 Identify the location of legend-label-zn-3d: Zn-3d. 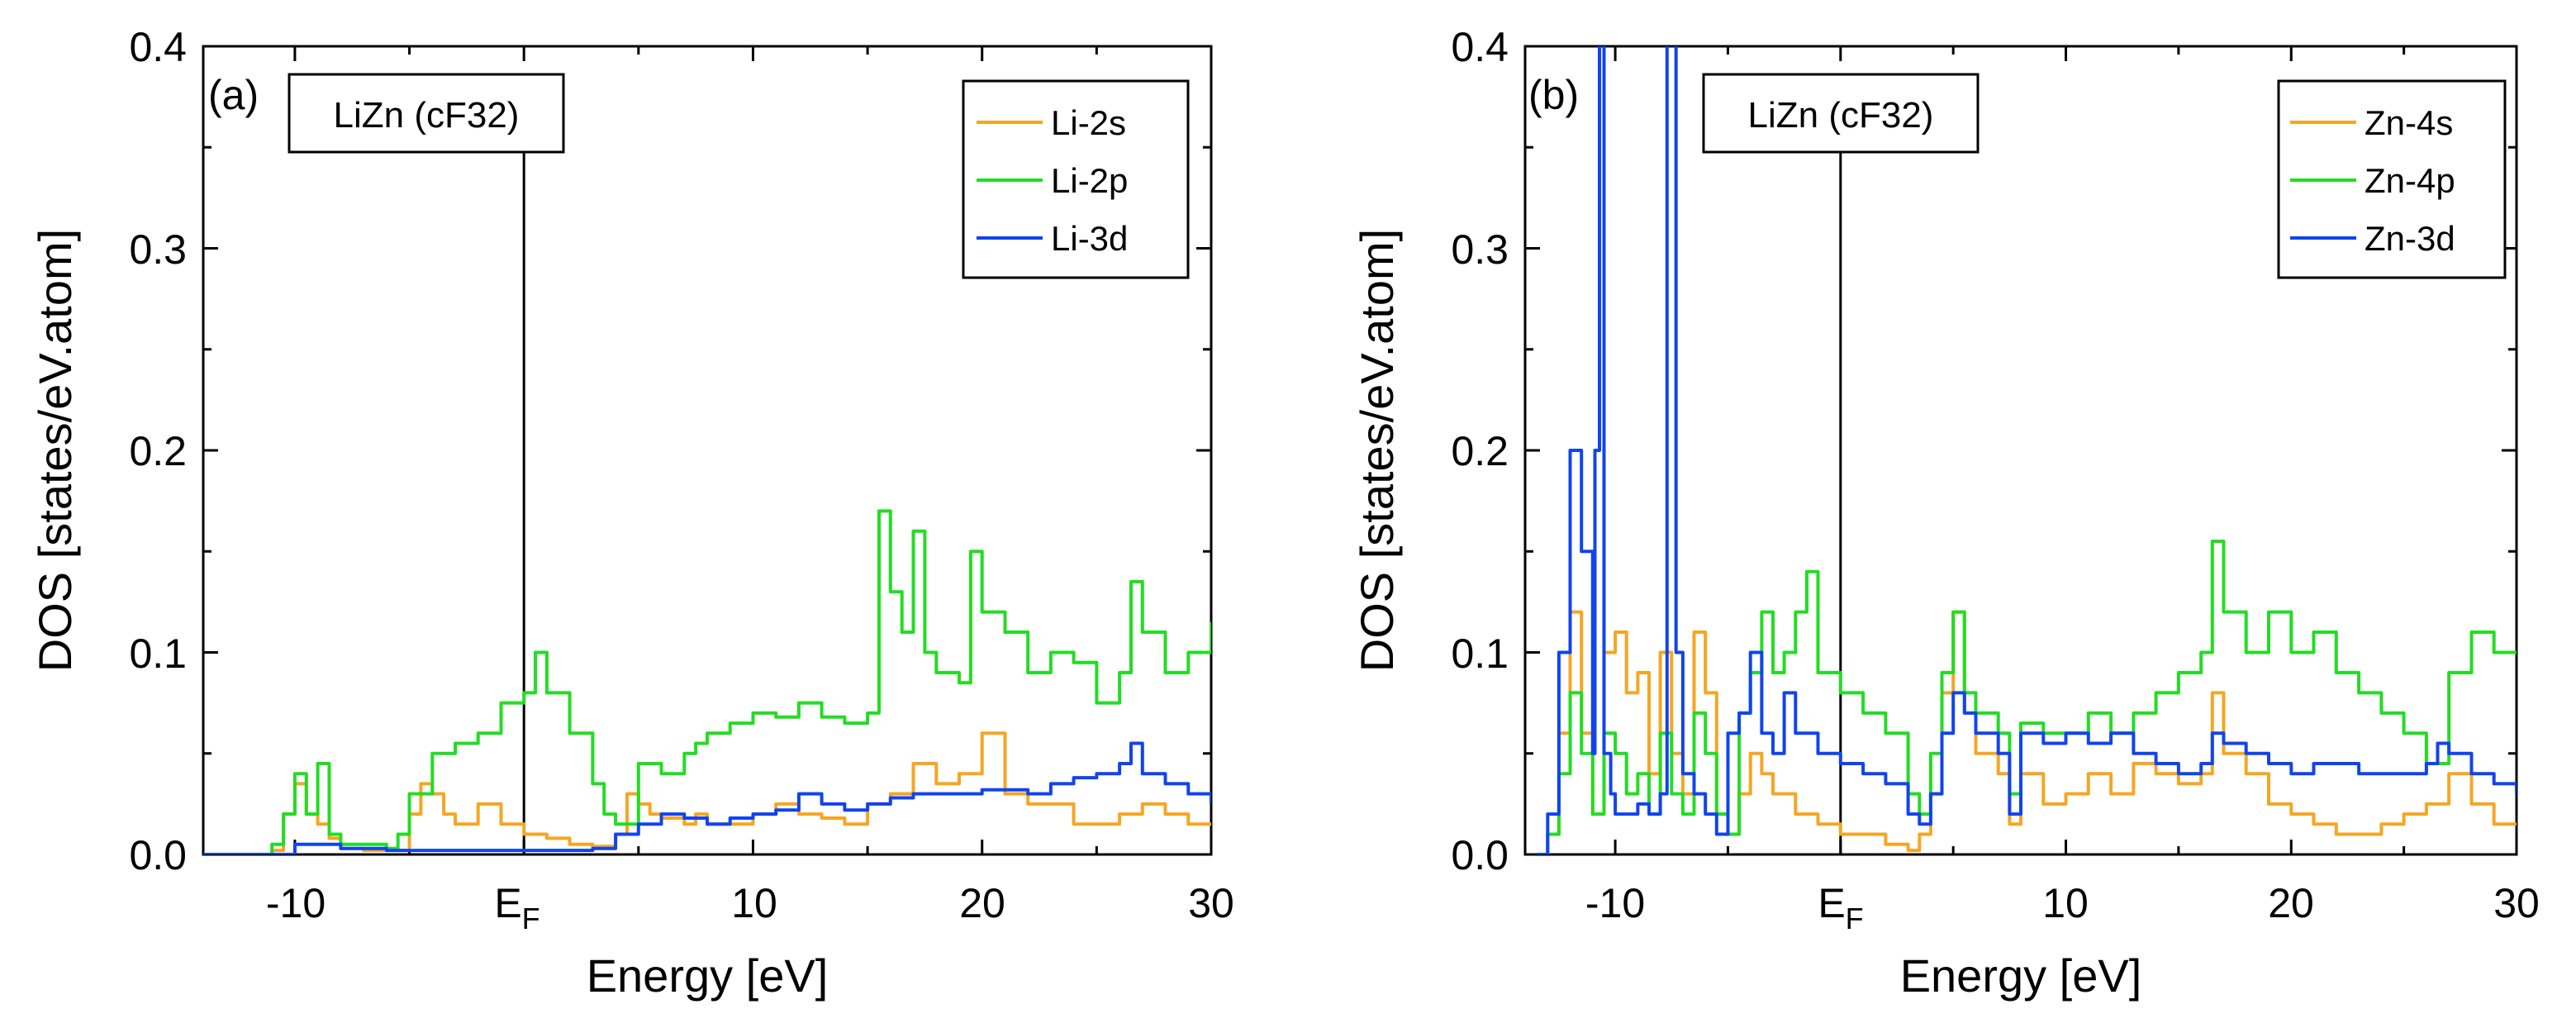
(2410, 238).